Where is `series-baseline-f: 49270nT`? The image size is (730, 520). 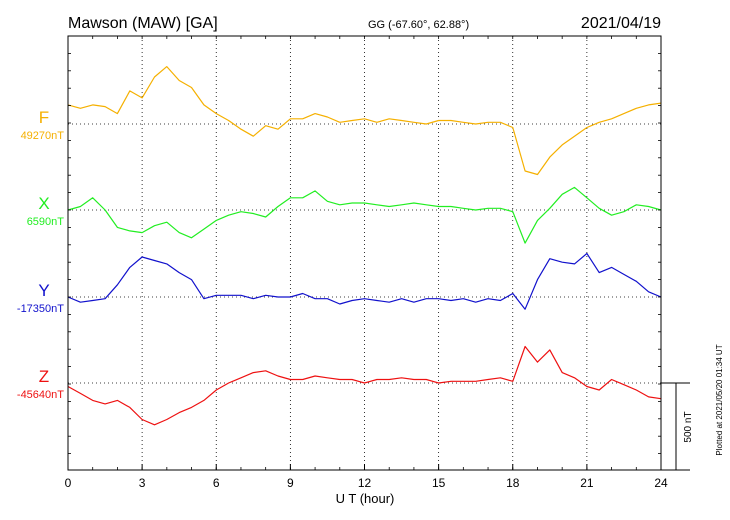
series-baseline-f: 49270nT is located at coordinates (43, 136).